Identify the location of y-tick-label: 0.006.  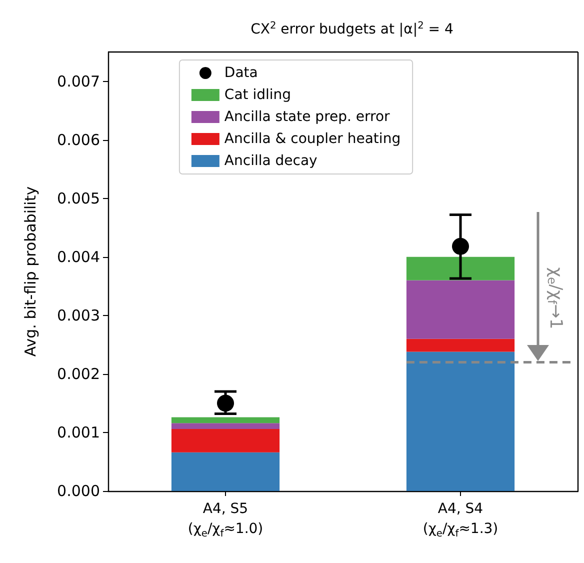
(78, 139).